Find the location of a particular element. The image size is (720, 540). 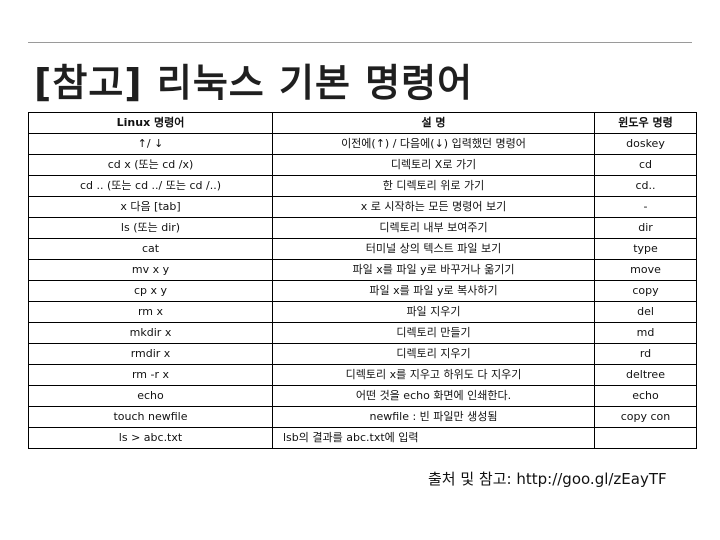

header-linux-command: Linux 명령어 is located at coordinates (150, 123).